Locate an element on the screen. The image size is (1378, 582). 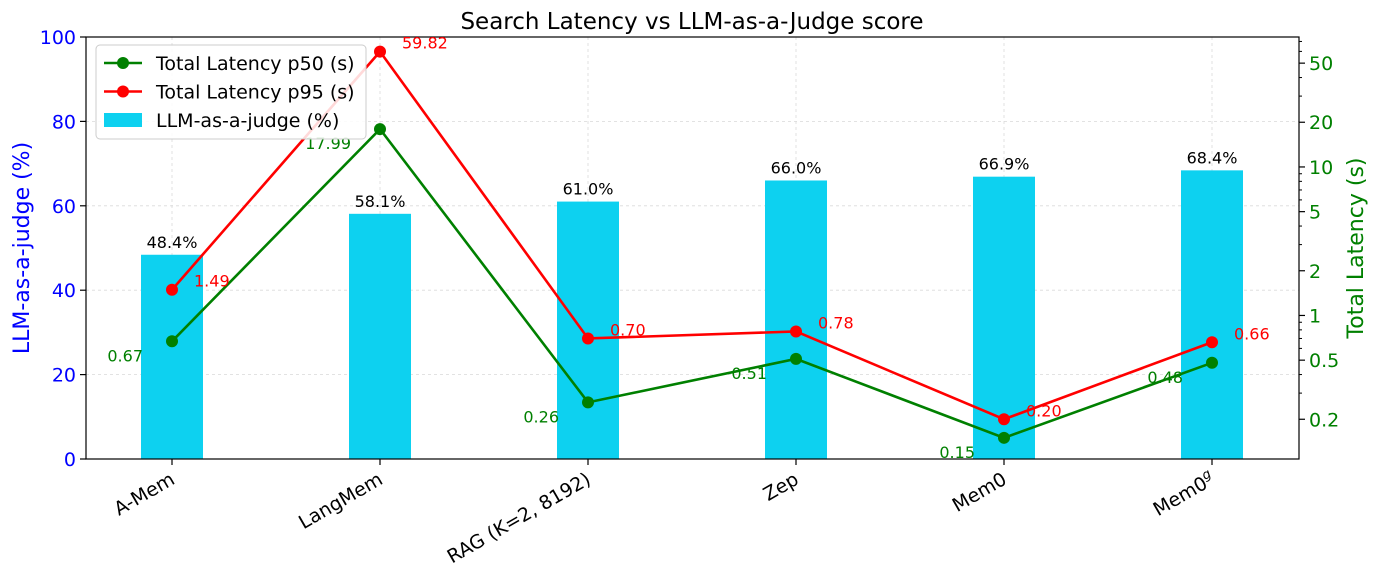
x-tick-label: LangMem is located at coordinates (340, 501).